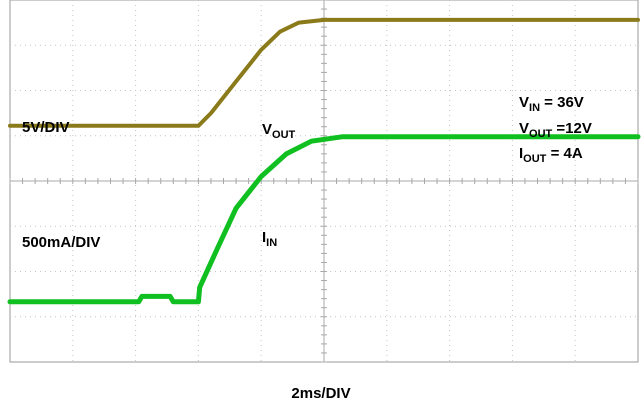  What do you see at coordinates (279, 131) in the screenshot?
I see `vout-trace-label: VOUT` at bounding box center [279, 131].